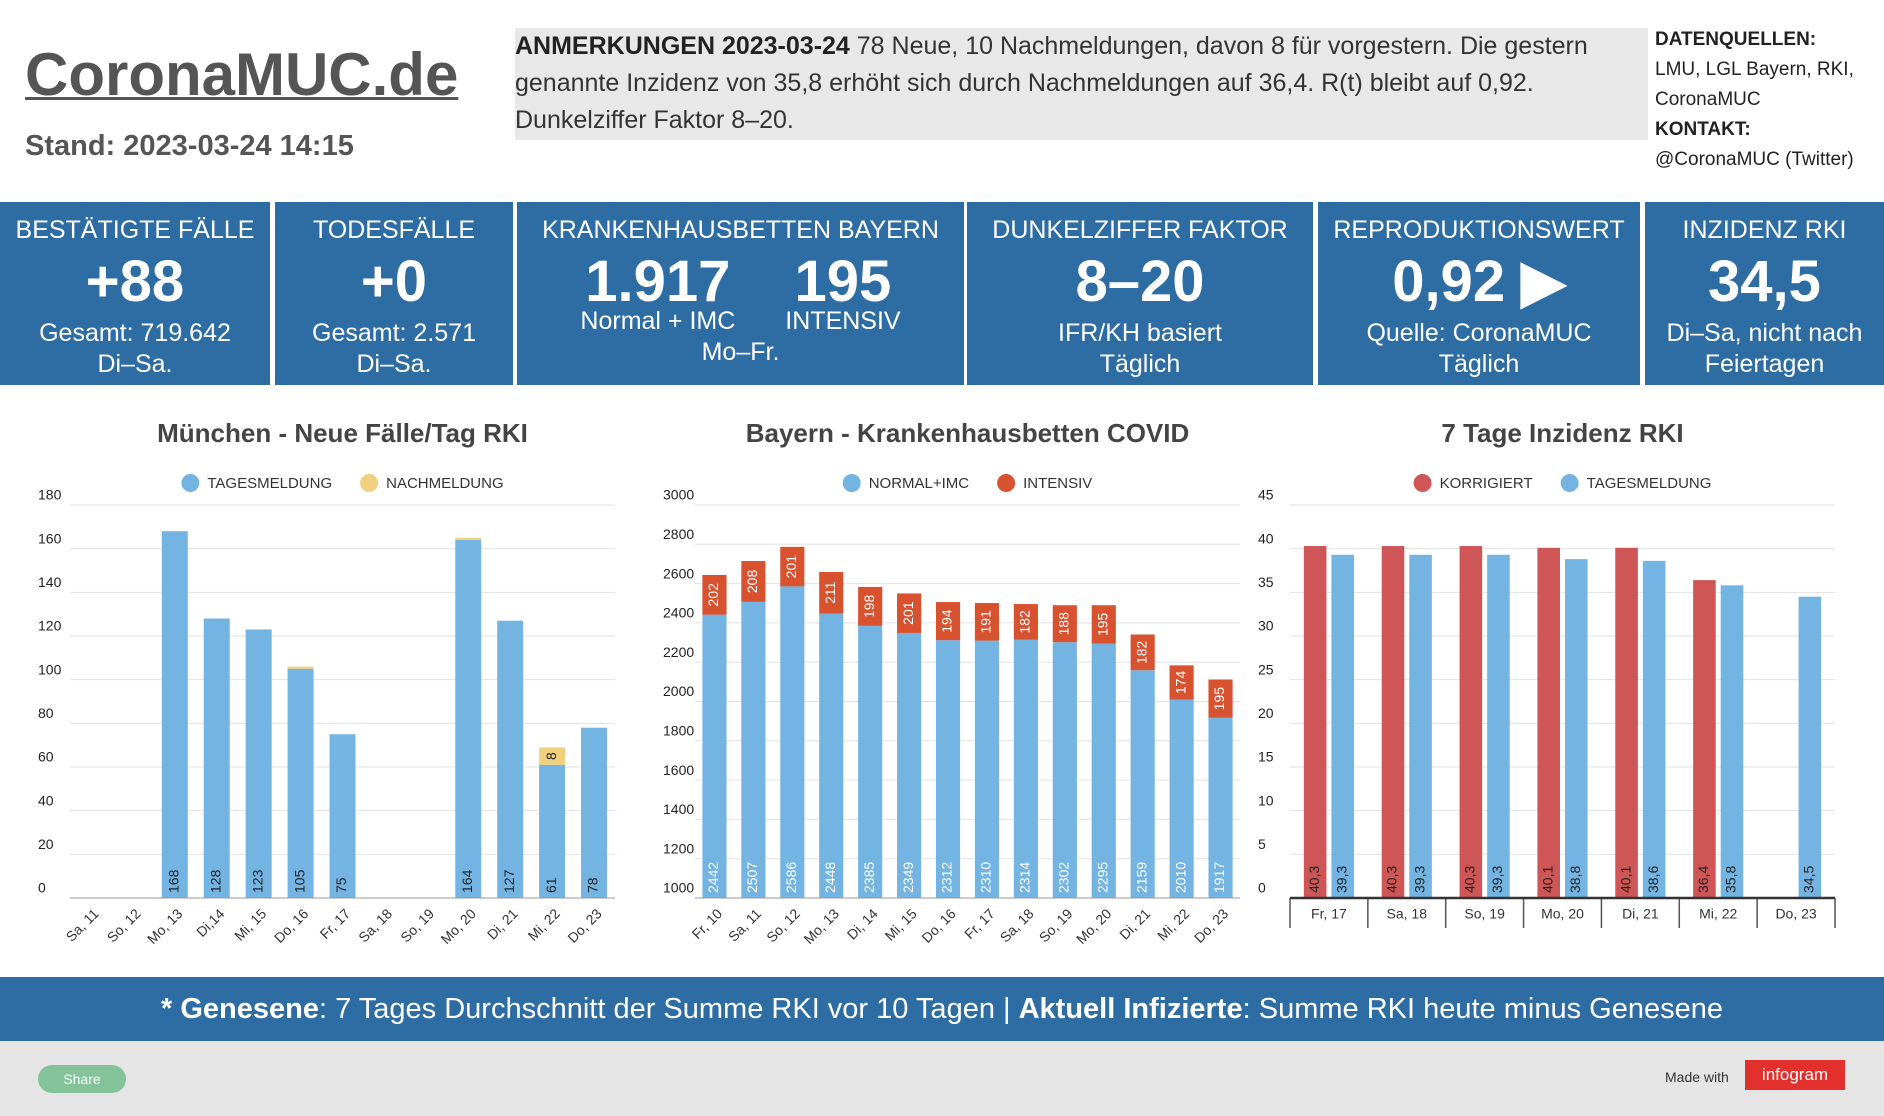  Describe the element at coordinates (968, 433) in the screenshot. I see `chart-title: Bayern - Krankenhausbetten COVID` at that location.